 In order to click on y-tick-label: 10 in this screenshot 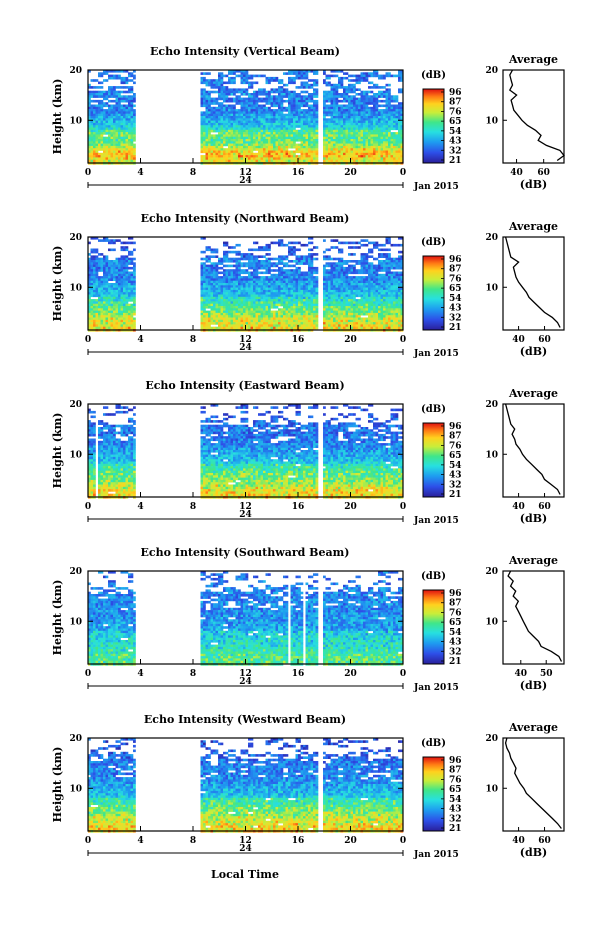, I will do `click(75, 121)`.